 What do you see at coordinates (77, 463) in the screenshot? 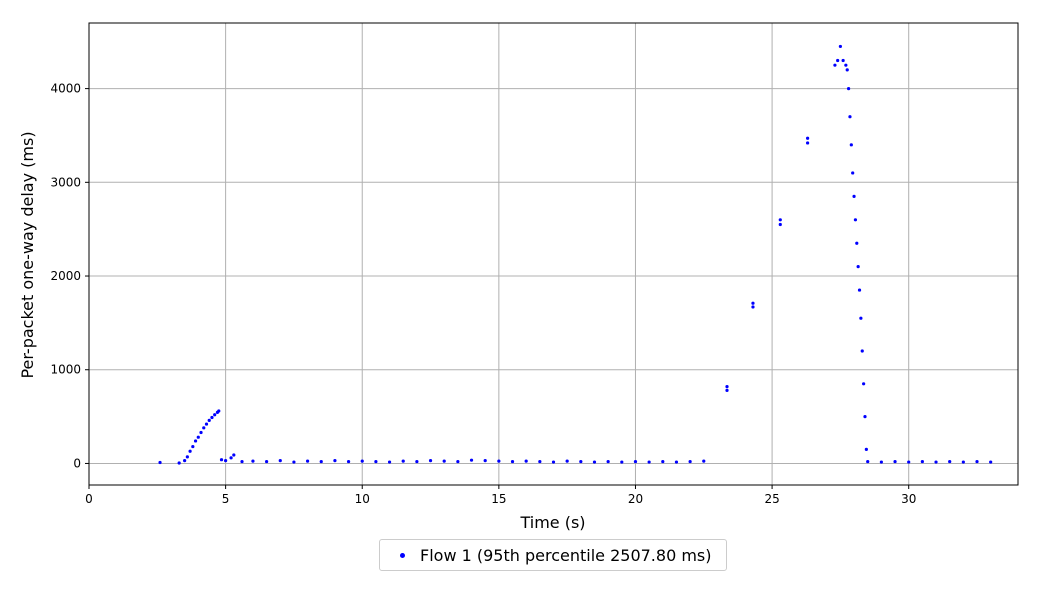
I see `y-tick-label: 0` at bounding box center [77, 463].